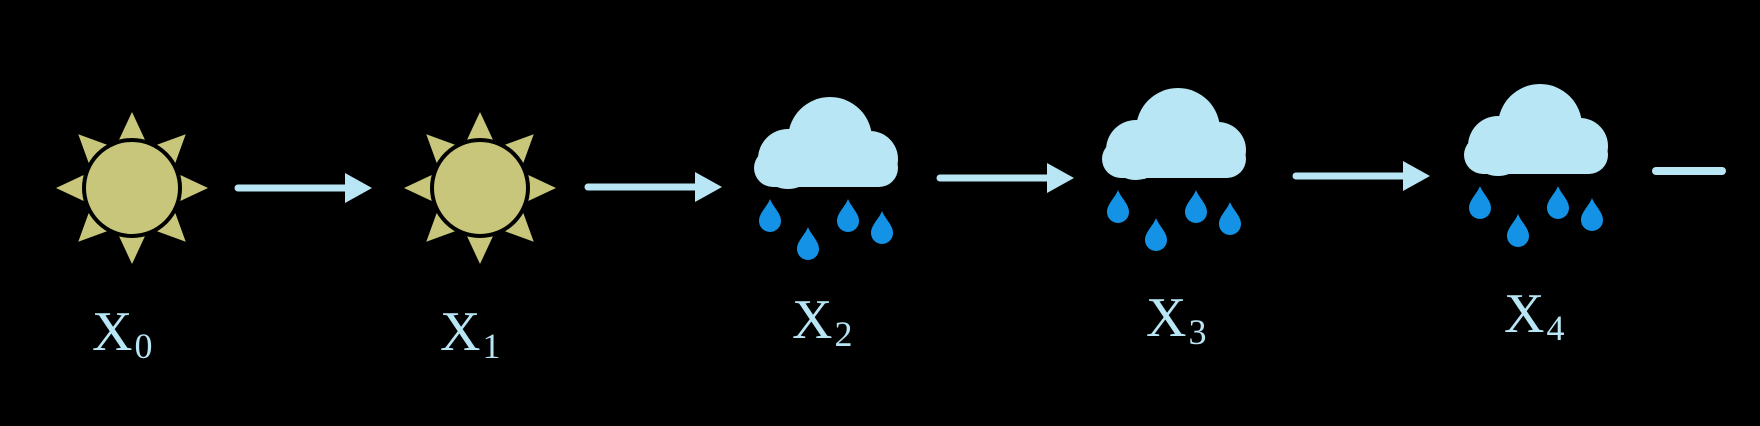  I want to click on state-1: X1, so click(480, 239).